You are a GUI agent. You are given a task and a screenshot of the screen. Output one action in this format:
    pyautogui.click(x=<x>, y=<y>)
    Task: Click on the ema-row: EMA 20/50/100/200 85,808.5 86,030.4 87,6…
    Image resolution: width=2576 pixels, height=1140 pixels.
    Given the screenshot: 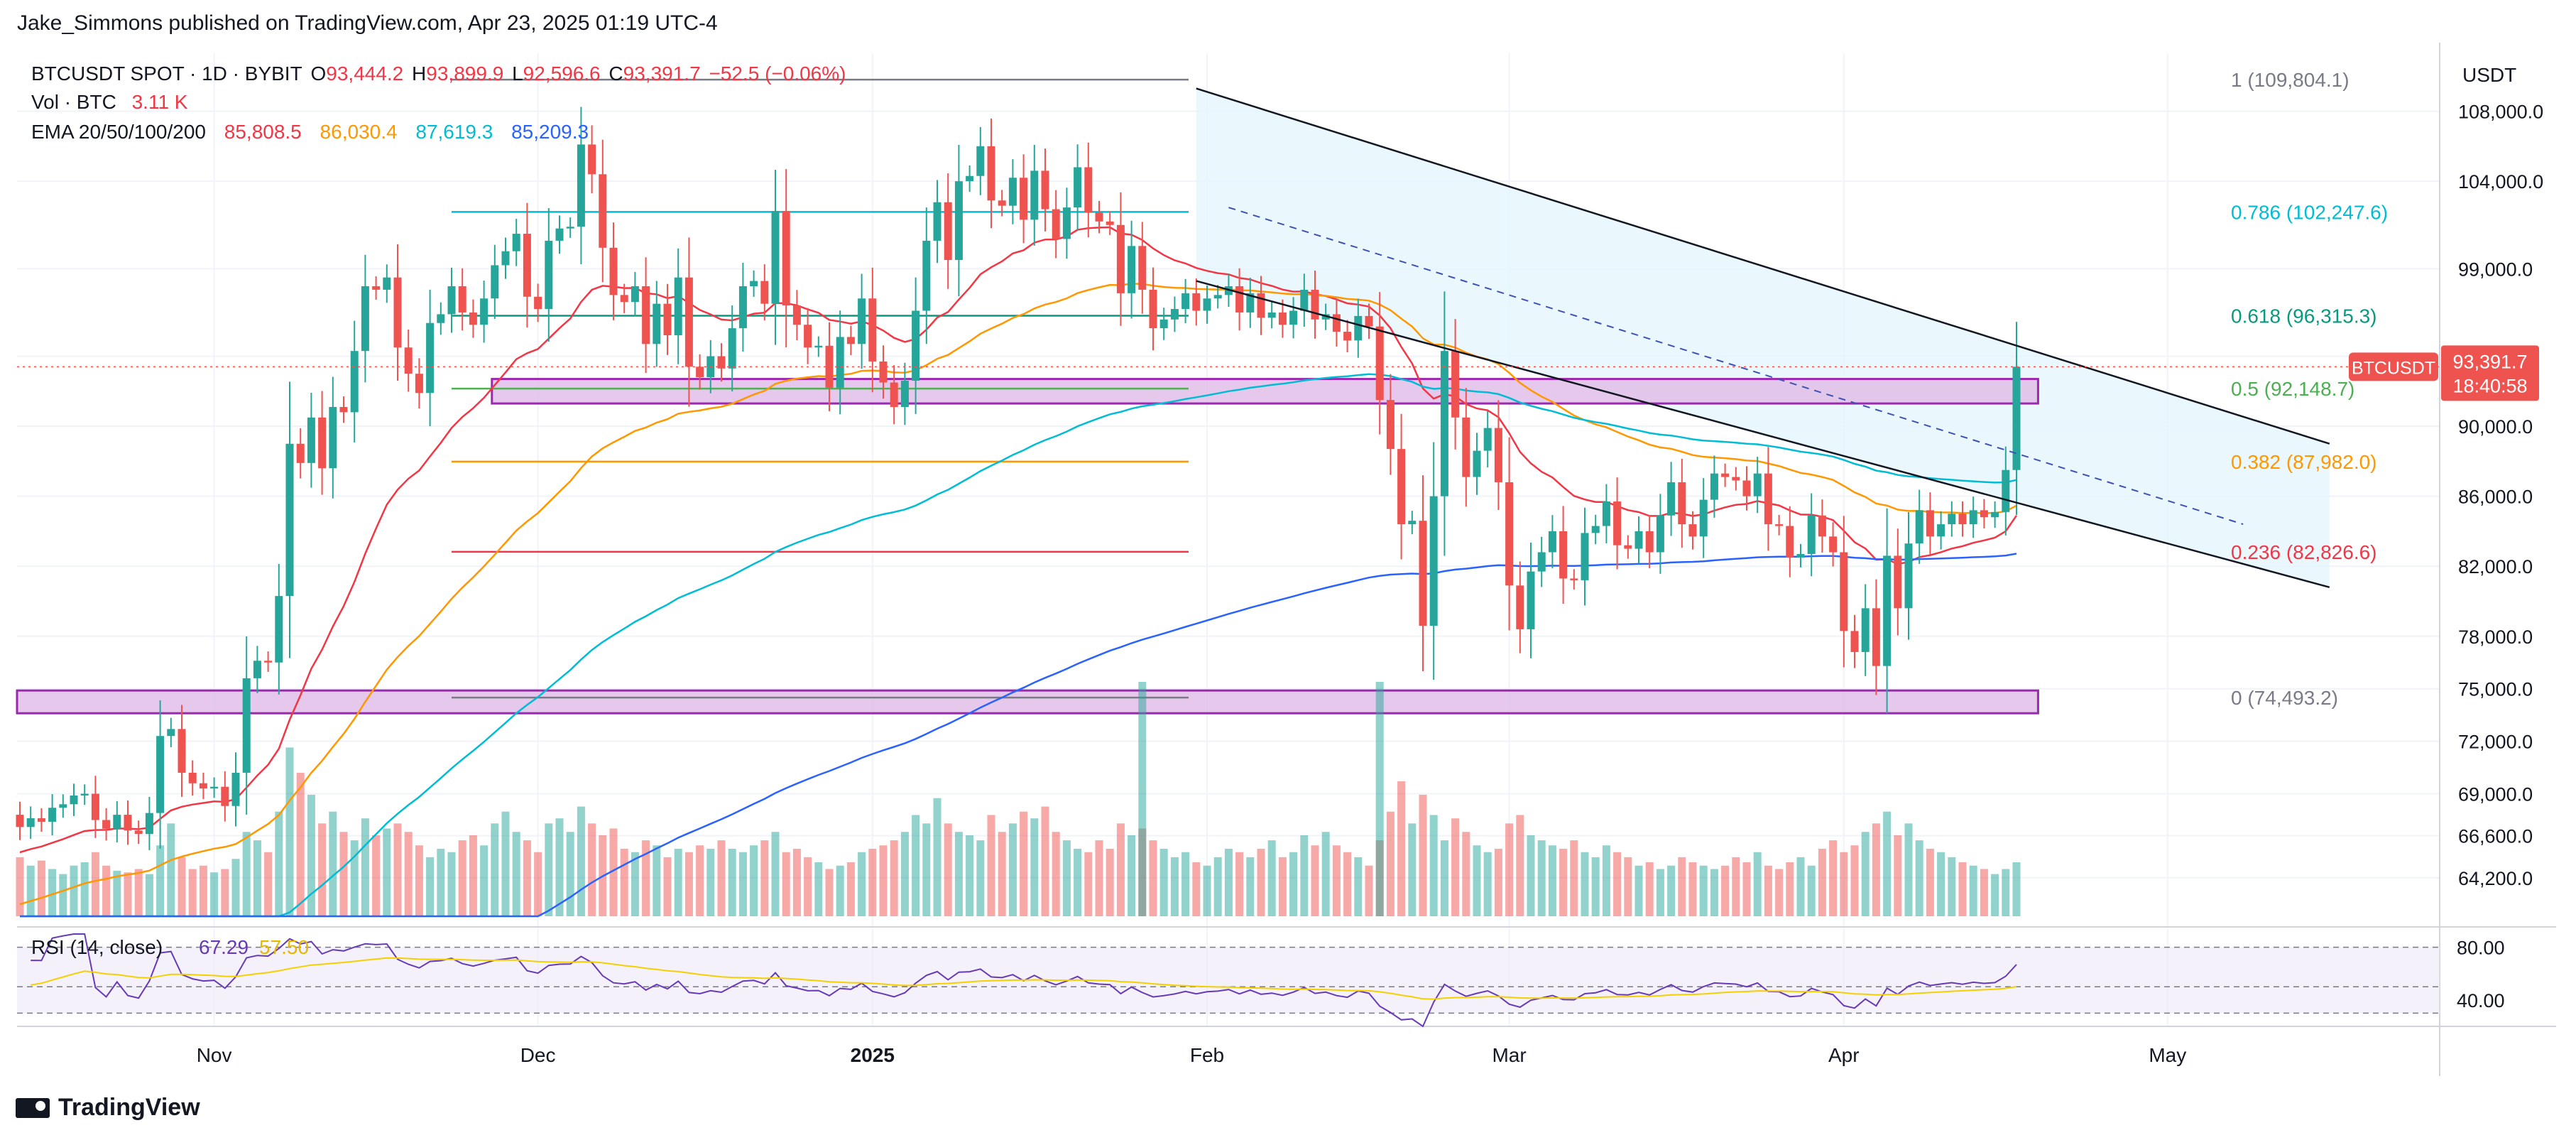 What is the action you would take?
    pyautogui.click(x=311, y=132)
    